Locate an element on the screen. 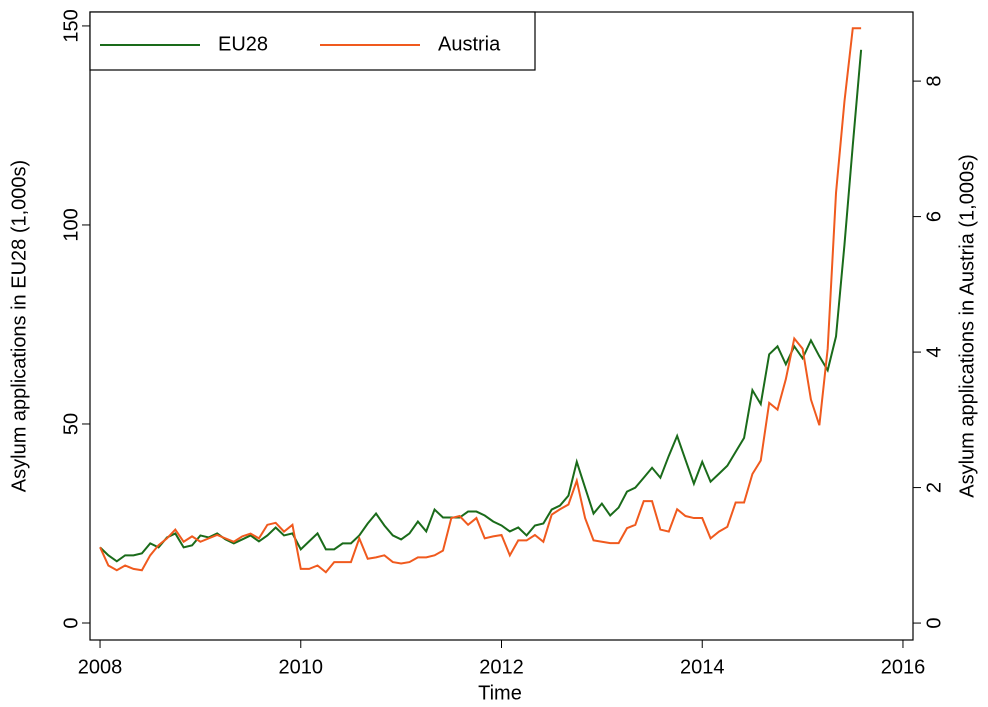  x-tick-label: 2014 is located at coordinates (702, 667).